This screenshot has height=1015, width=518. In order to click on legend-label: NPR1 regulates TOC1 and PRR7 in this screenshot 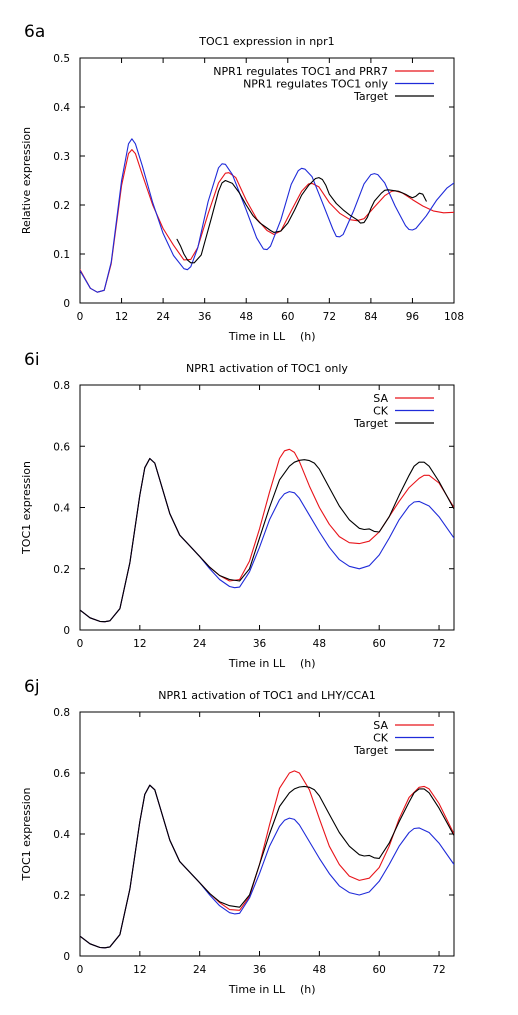, I will do `click(300, 71)`.